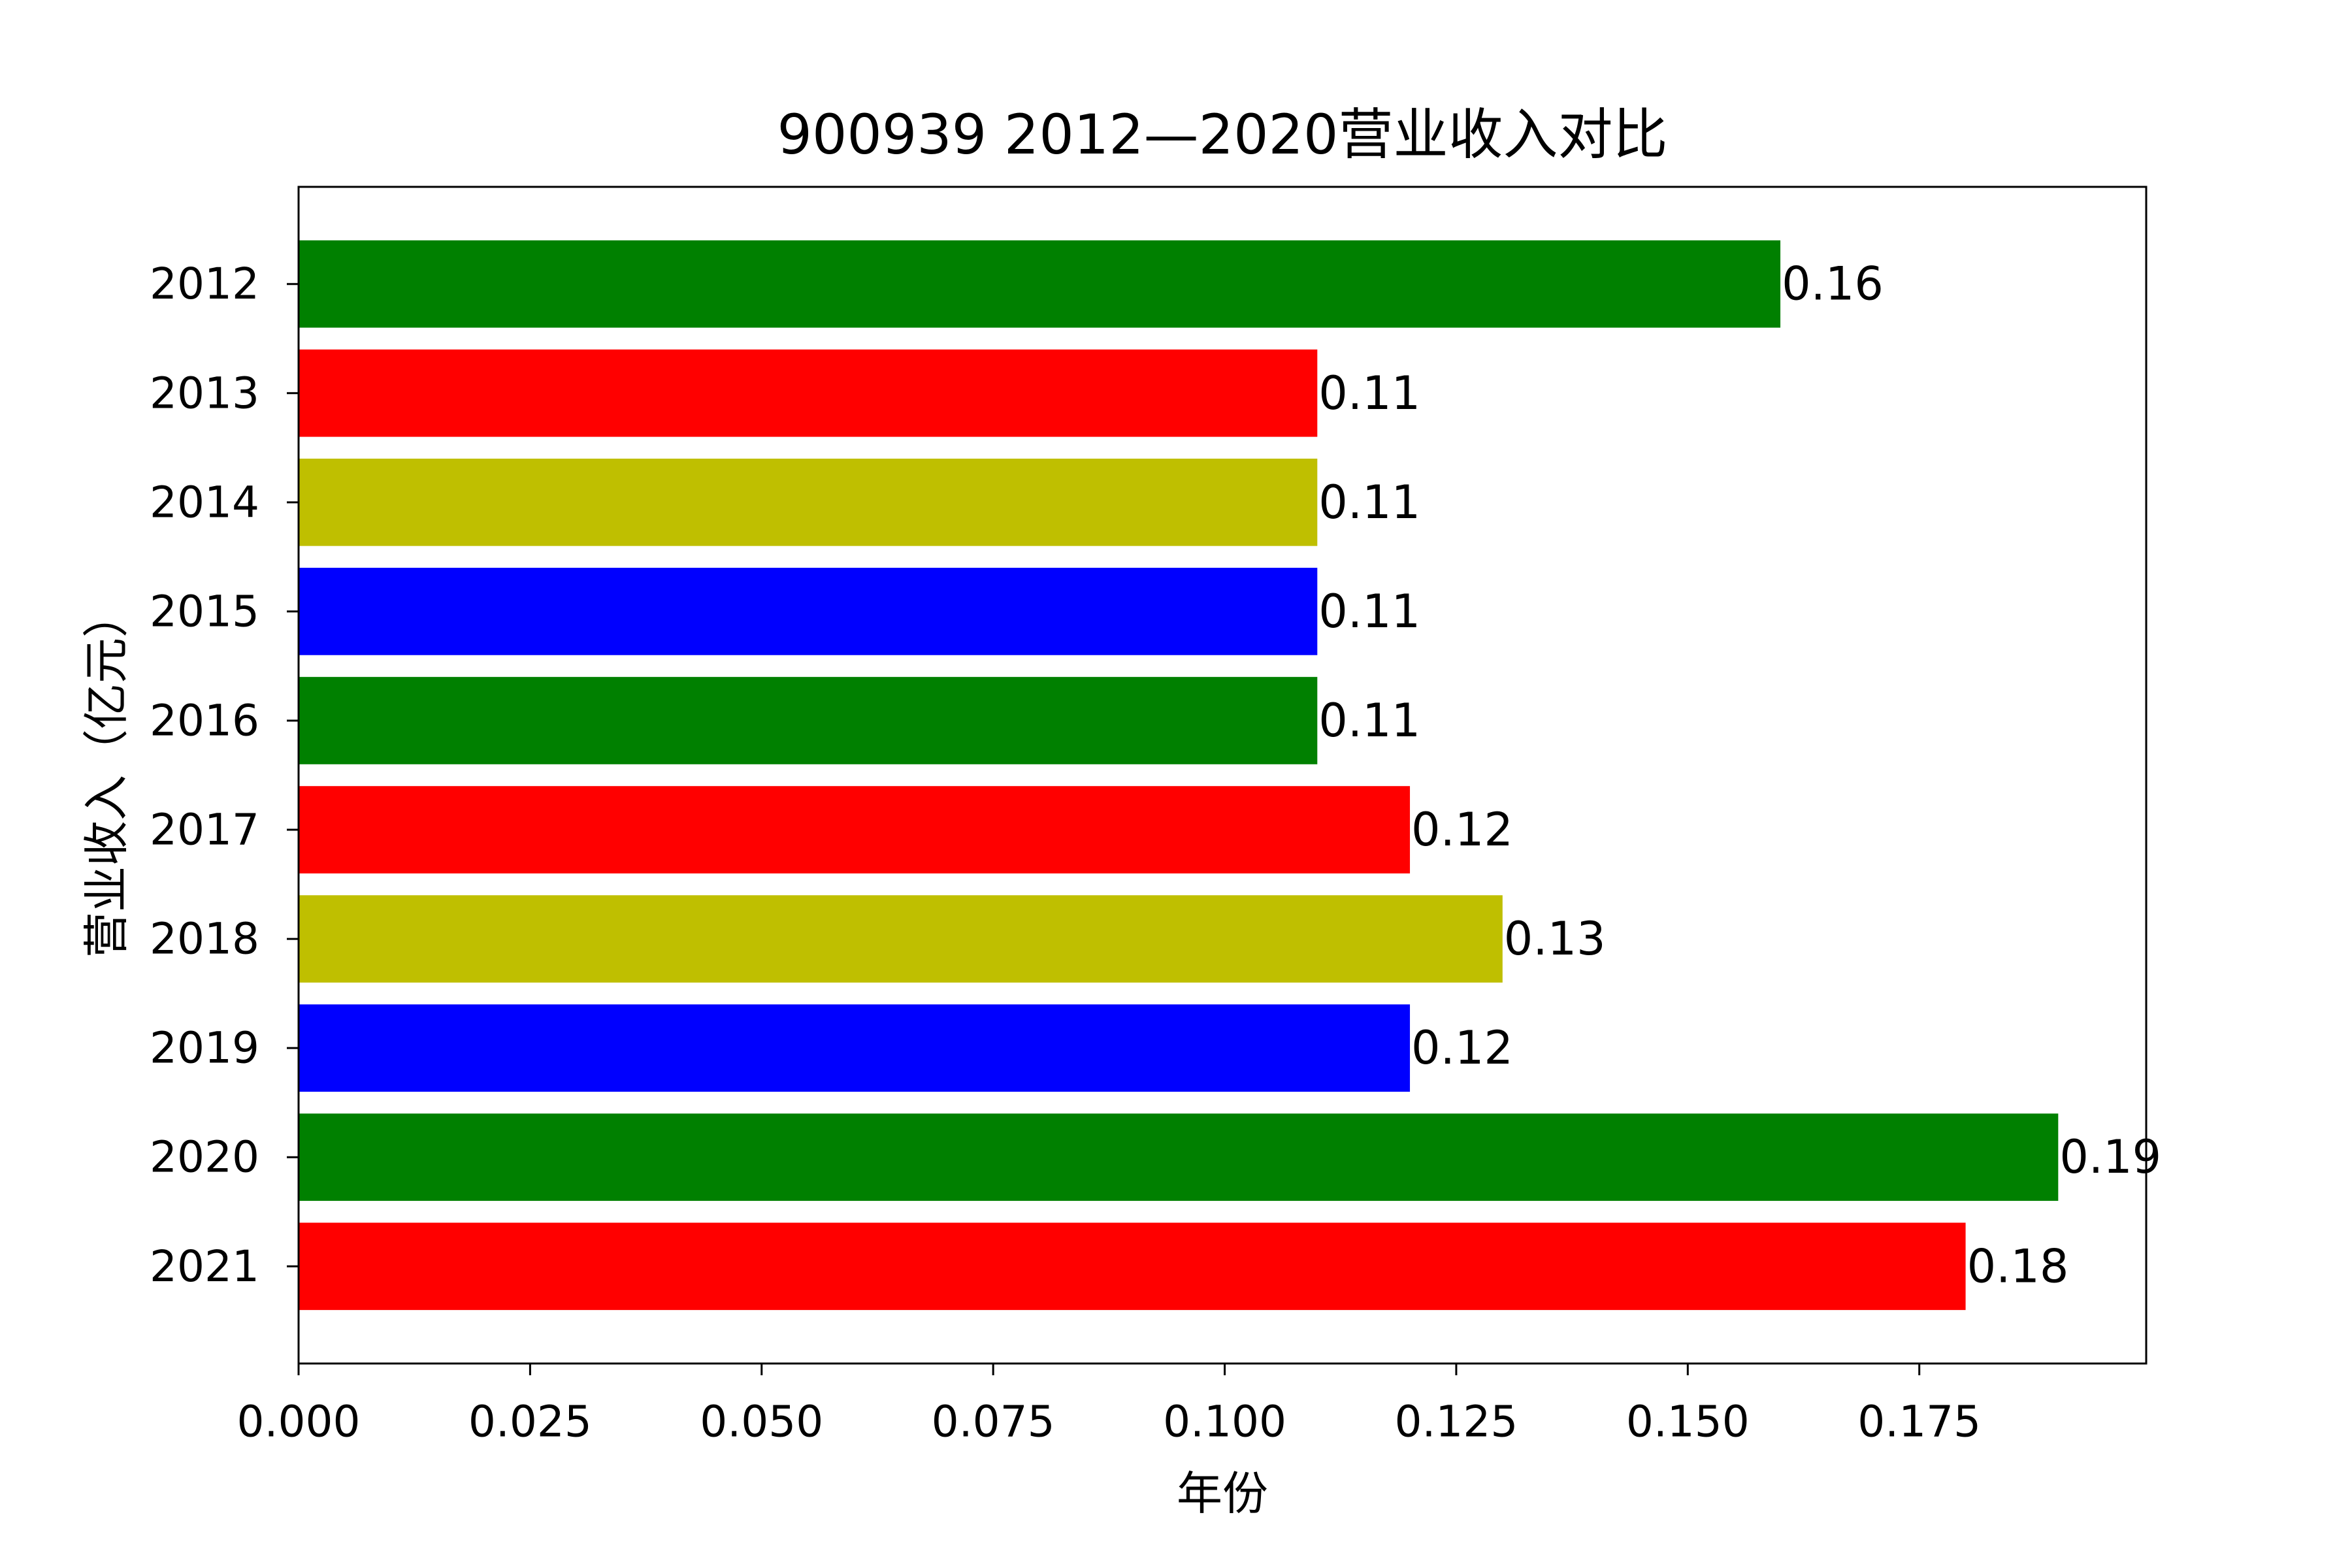 Image resolution: width=2352 pixels, height=1568 pixels. Describe the element at coordinates (204, 393) in the screenshot. I see `y-tick-label-2013: 2013` at that location.